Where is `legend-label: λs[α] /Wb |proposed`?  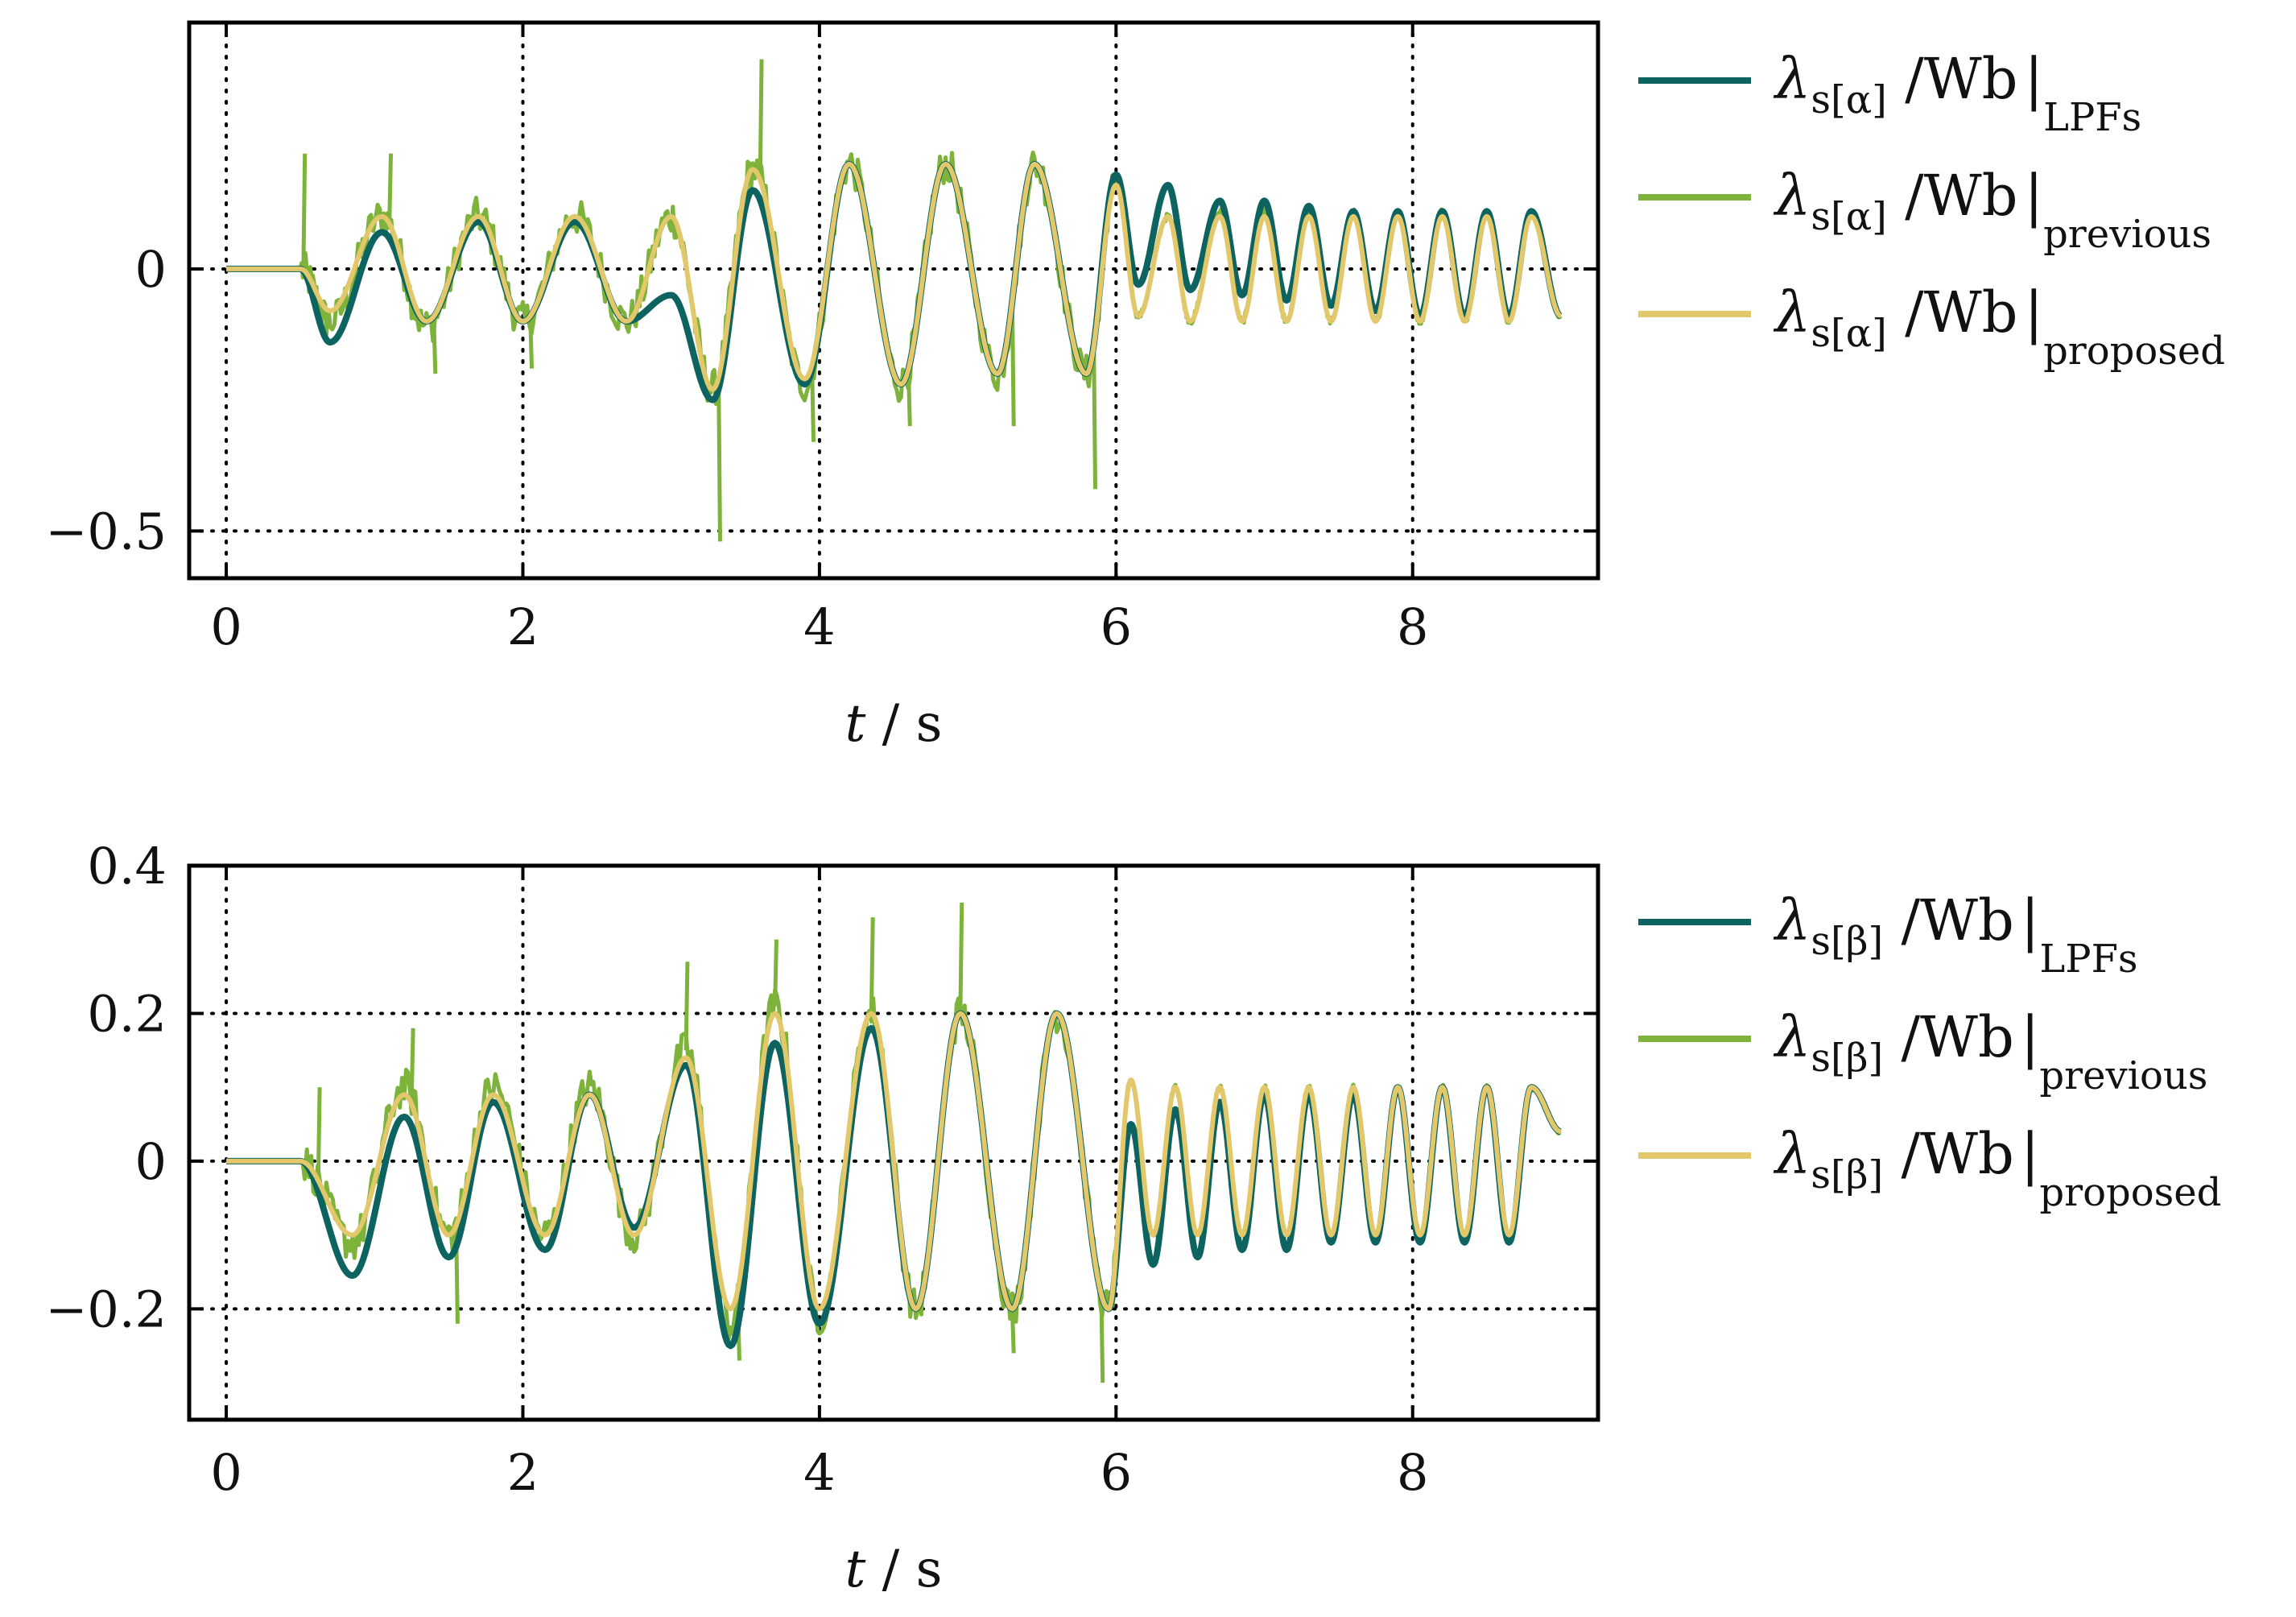
legend-label: λs[α] /Wb |proposed is located at coordinates (1999, 326).